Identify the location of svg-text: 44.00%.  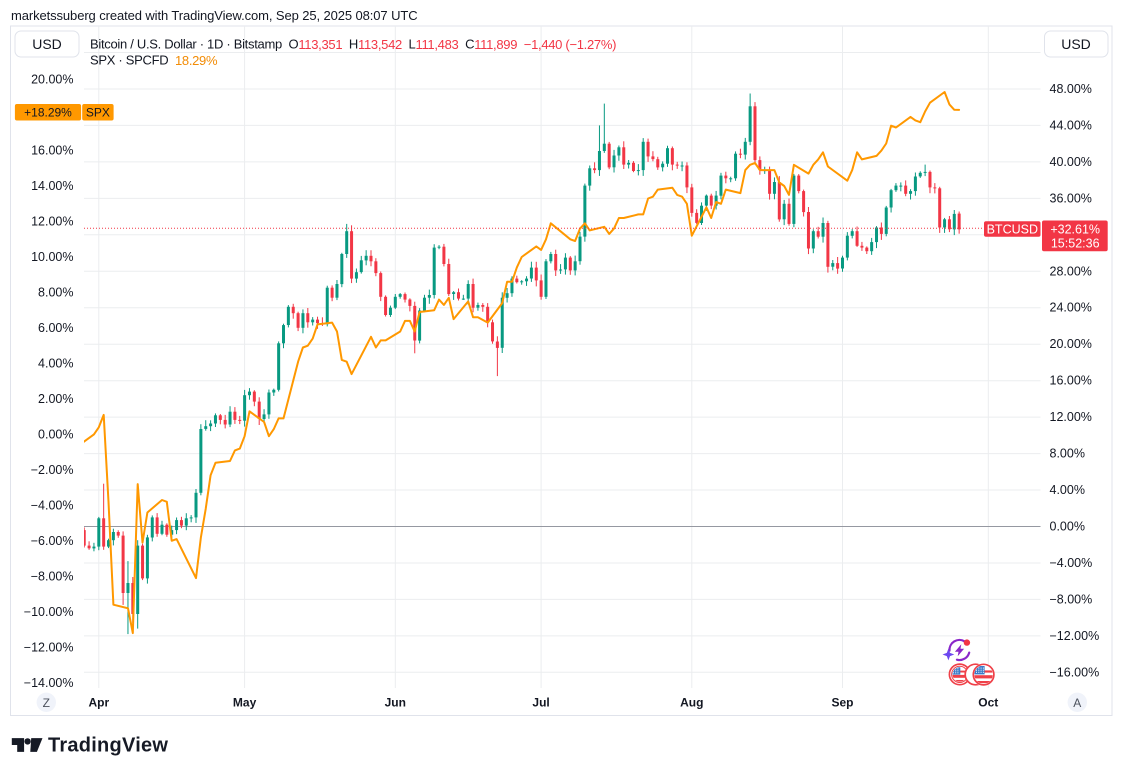
(1071, 125).